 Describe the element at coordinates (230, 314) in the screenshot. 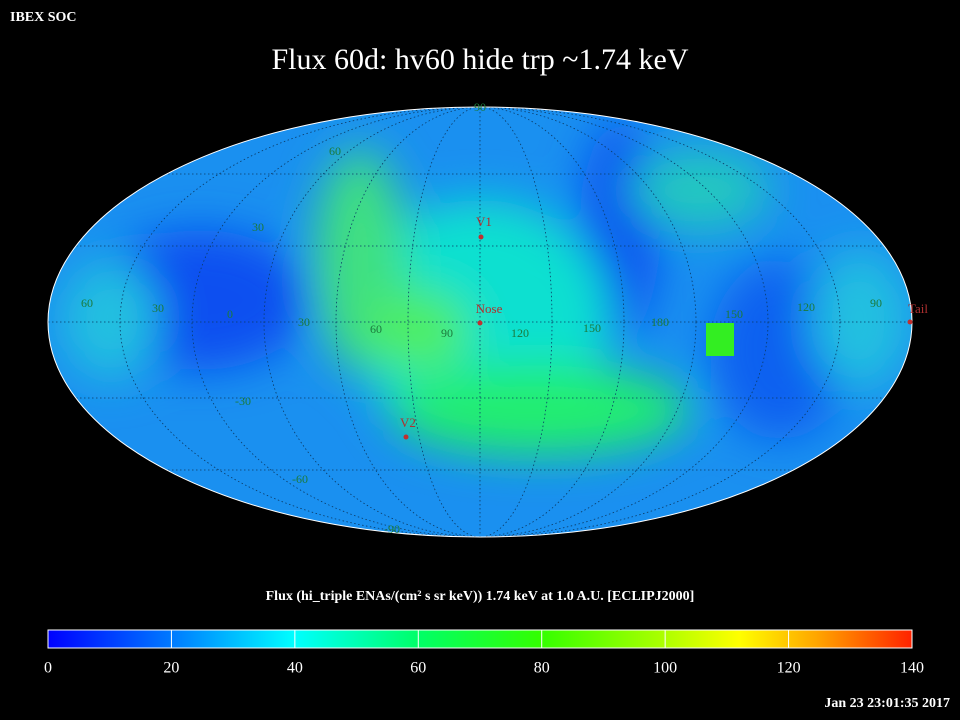

I see `grid-label: 0` at that location.